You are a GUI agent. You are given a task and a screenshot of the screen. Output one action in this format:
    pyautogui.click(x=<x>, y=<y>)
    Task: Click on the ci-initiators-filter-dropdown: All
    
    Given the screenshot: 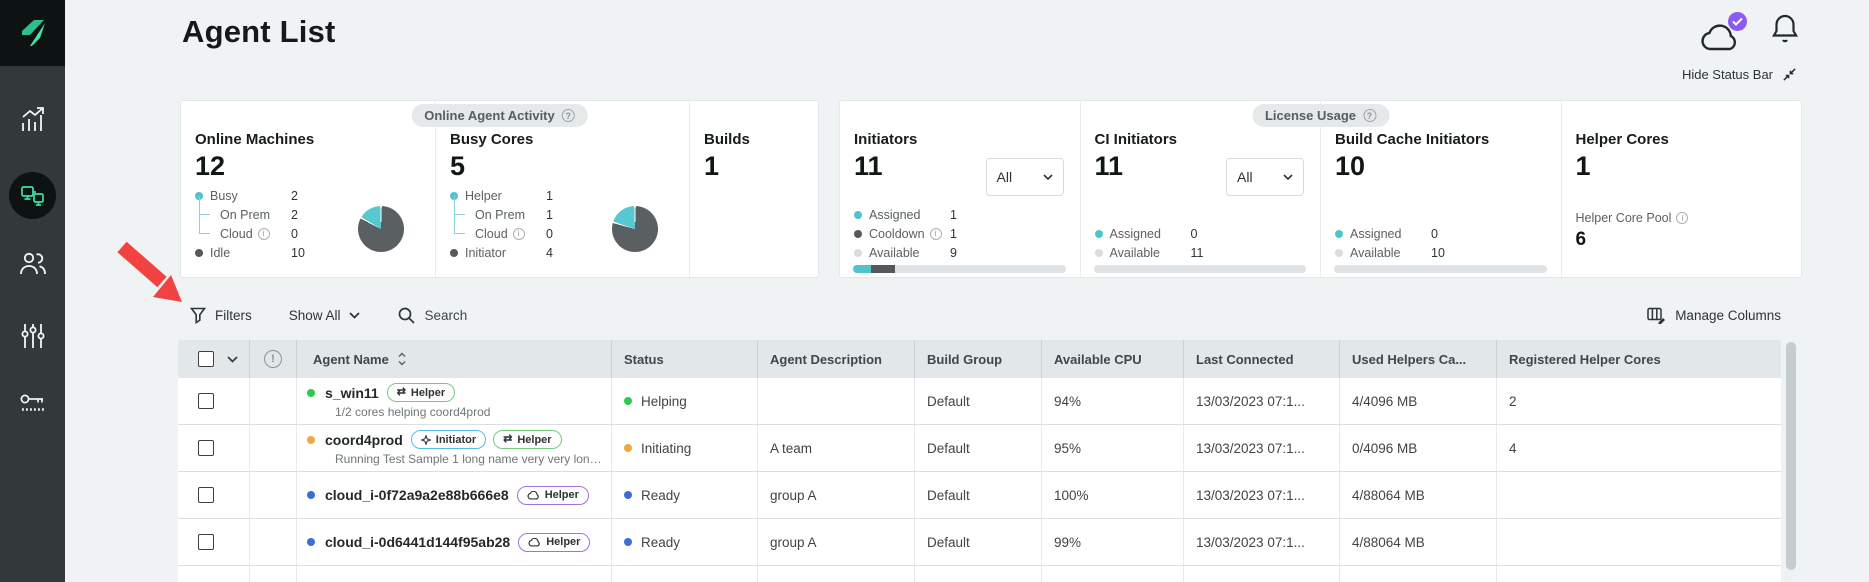 What is the action you would take?
    pyautogui.click(x=1265, y=177)
    